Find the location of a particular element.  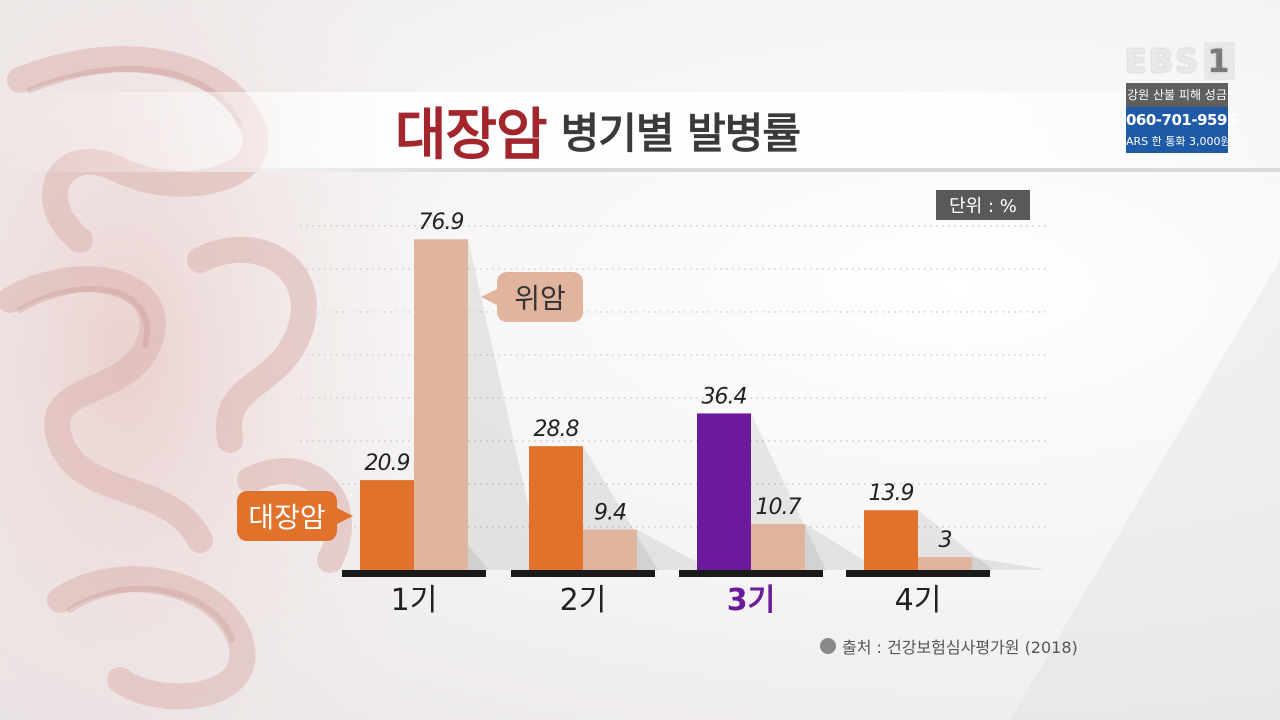

source-text: 출처 : 건강보험심사평가원 (2018) is located at coordinates (960, 647).